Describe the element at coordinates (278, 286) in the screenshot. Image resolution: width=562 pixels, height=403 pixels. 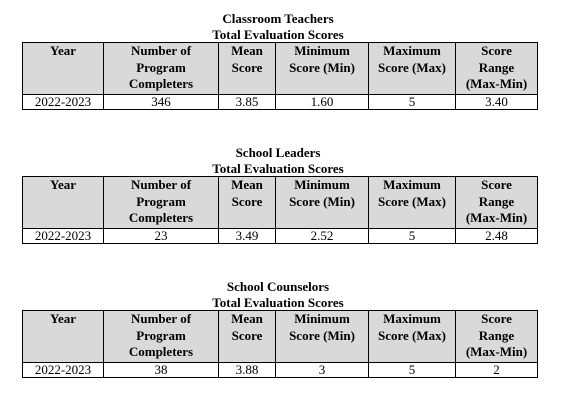
I see `table-title: School Counselors` at that location.